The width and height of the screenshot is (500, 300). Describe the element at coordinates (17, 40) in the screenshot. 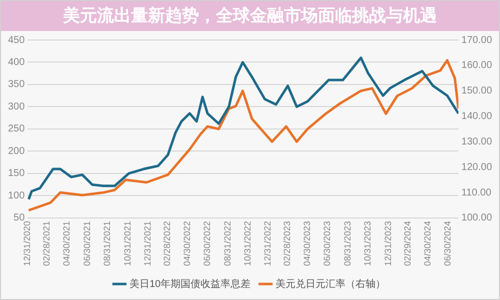

I see `y-tick-label: 450` at that location.